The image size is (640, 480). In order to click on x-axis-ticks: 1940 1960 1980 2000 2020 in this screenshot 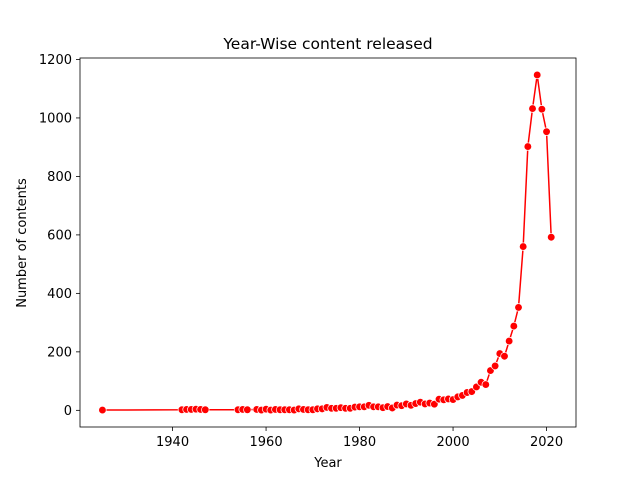, I will do `click(359, 438)`.